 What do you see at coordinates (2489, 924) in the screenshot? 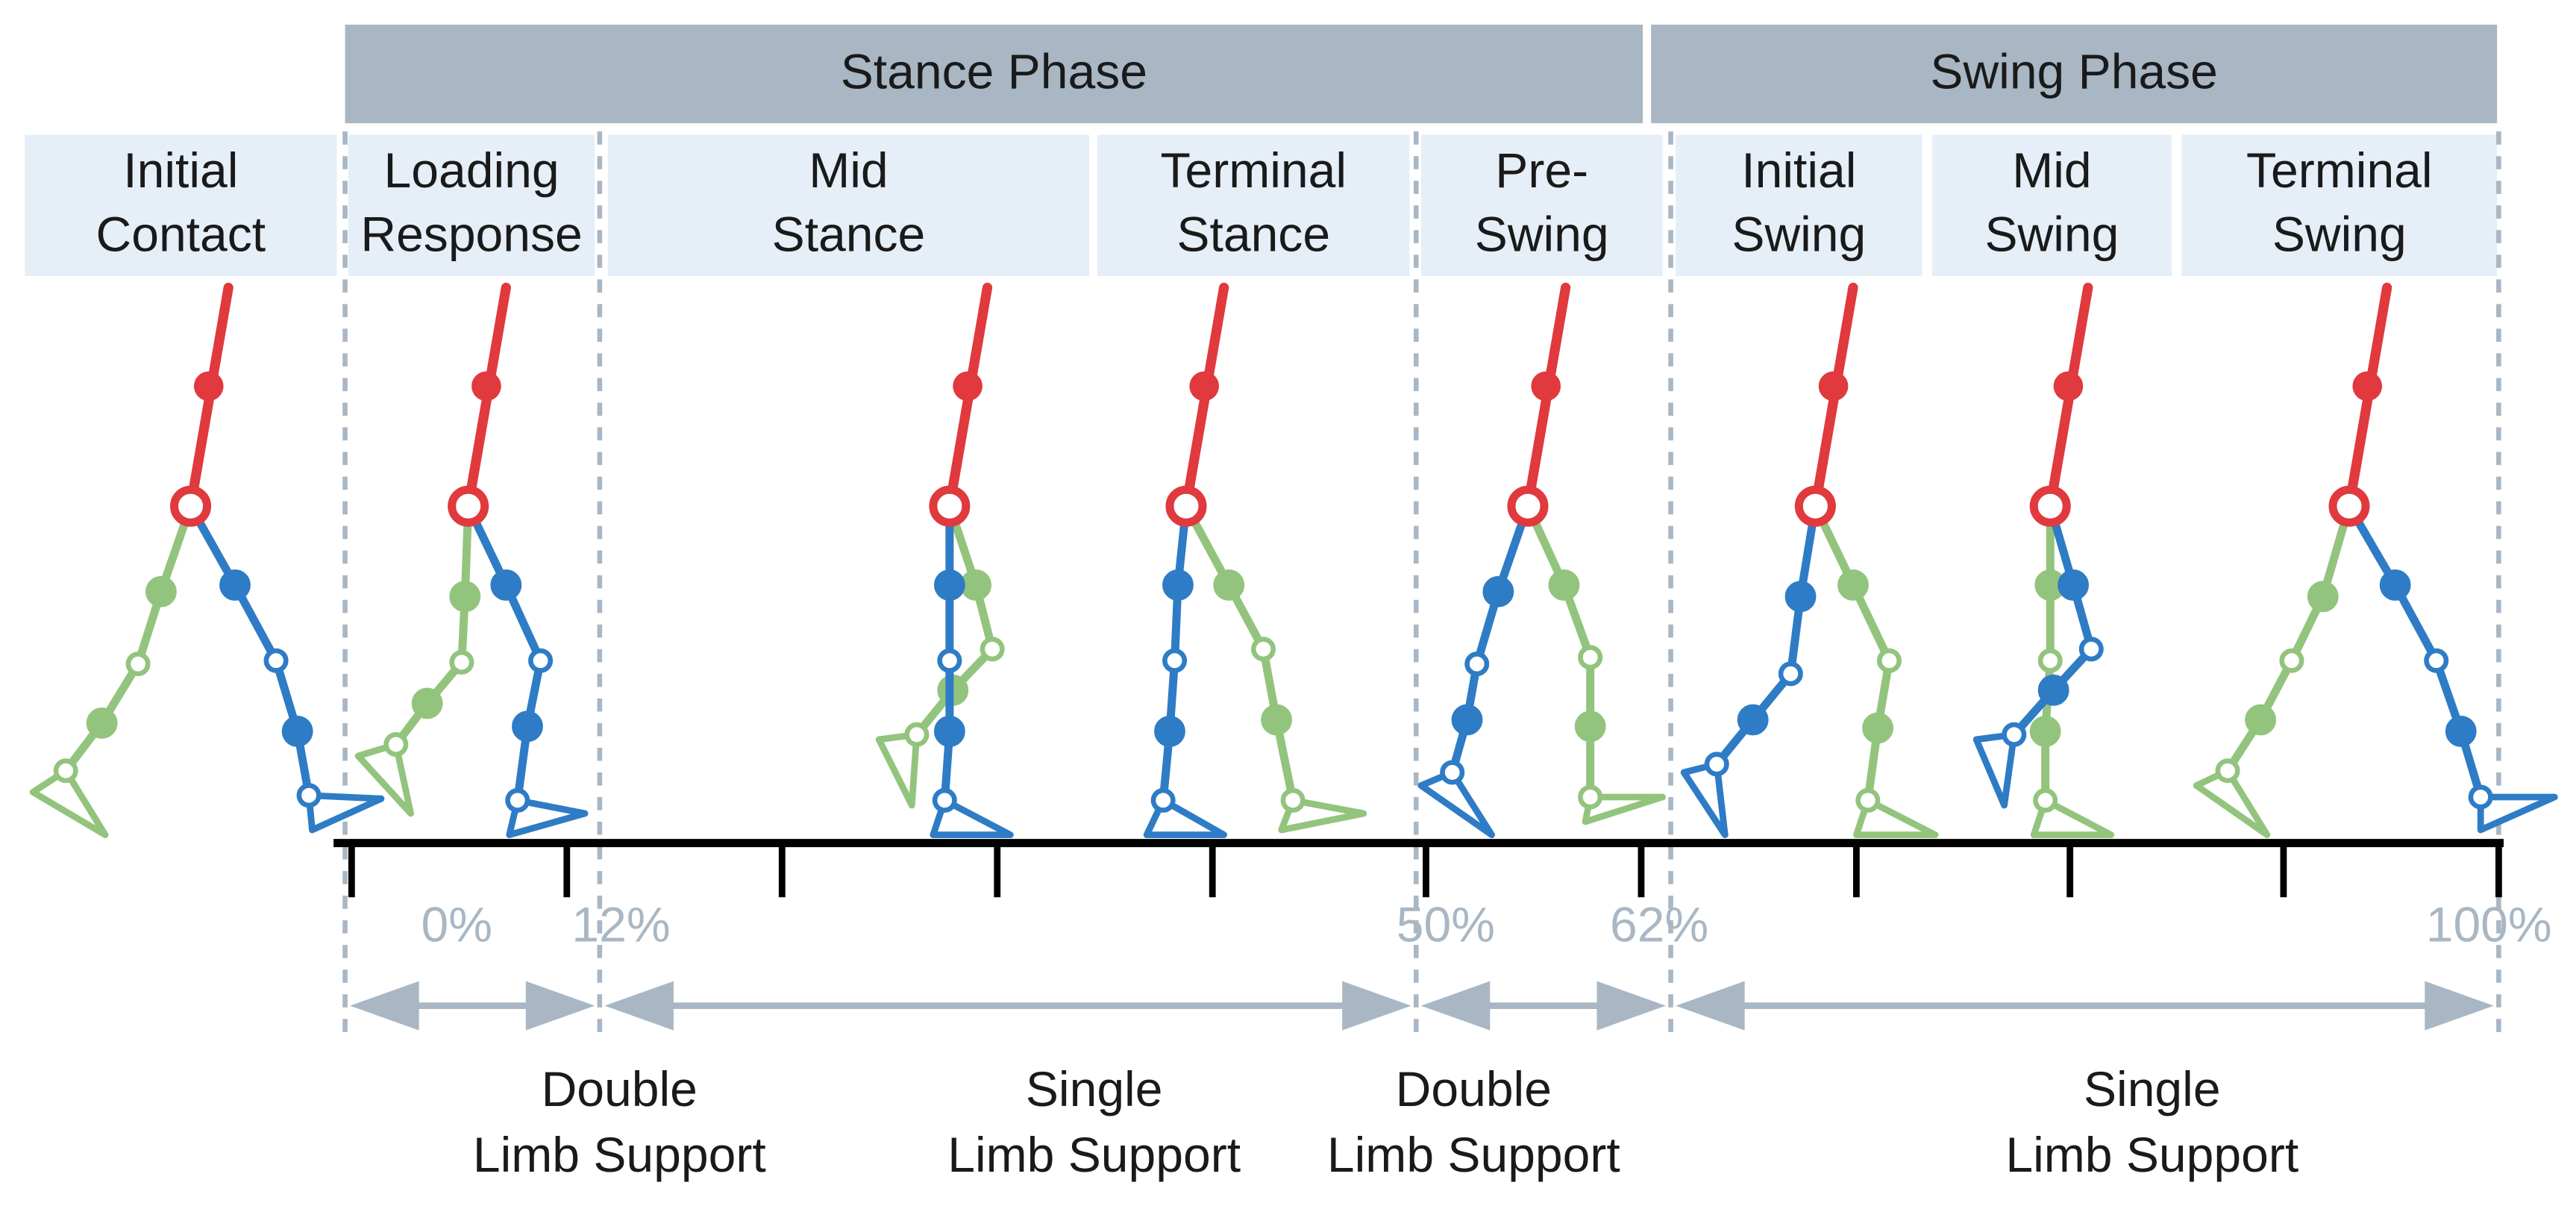
I see `percent-label: 100%` at bounding box center [2489, 924].